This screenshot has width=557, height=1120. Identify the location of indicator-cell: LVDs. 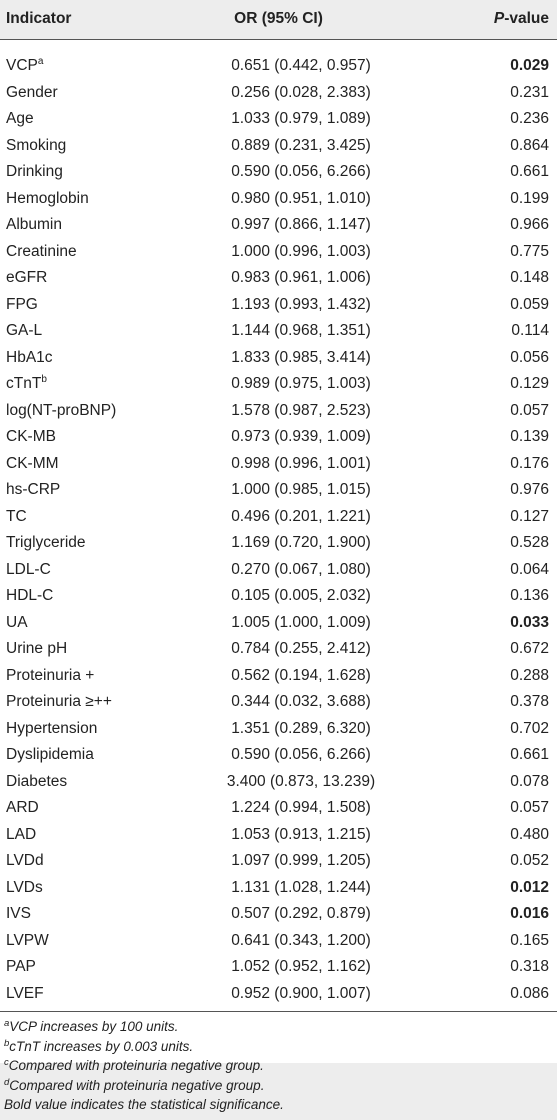
(24, 888).